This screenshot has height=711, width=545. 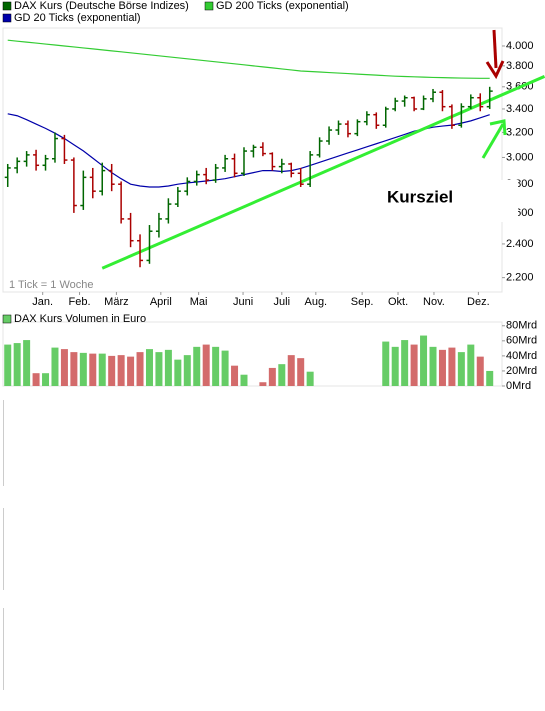 What do you see at coordinates (315, 302) in the screenshot?
I see `x-tick-label: Aug.` at bounding box center [315, 302].